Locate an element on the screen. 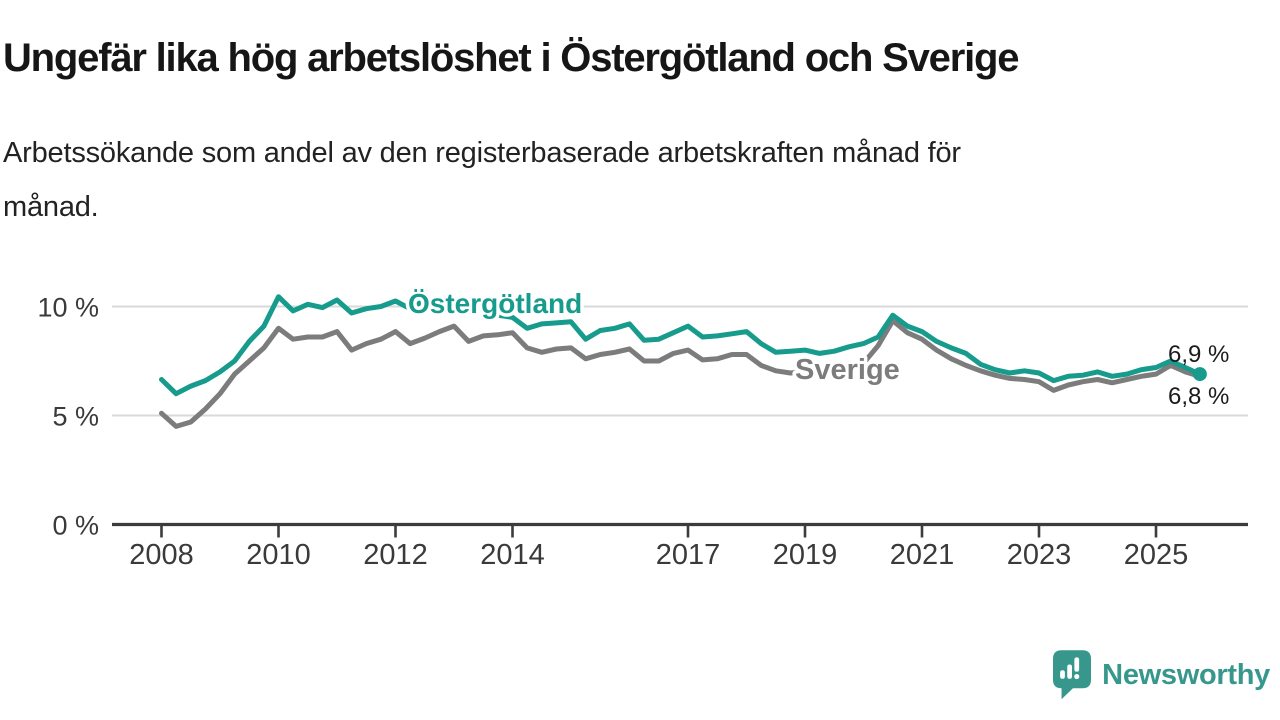  logo-bar-small is located at coordinates (1063, 674).